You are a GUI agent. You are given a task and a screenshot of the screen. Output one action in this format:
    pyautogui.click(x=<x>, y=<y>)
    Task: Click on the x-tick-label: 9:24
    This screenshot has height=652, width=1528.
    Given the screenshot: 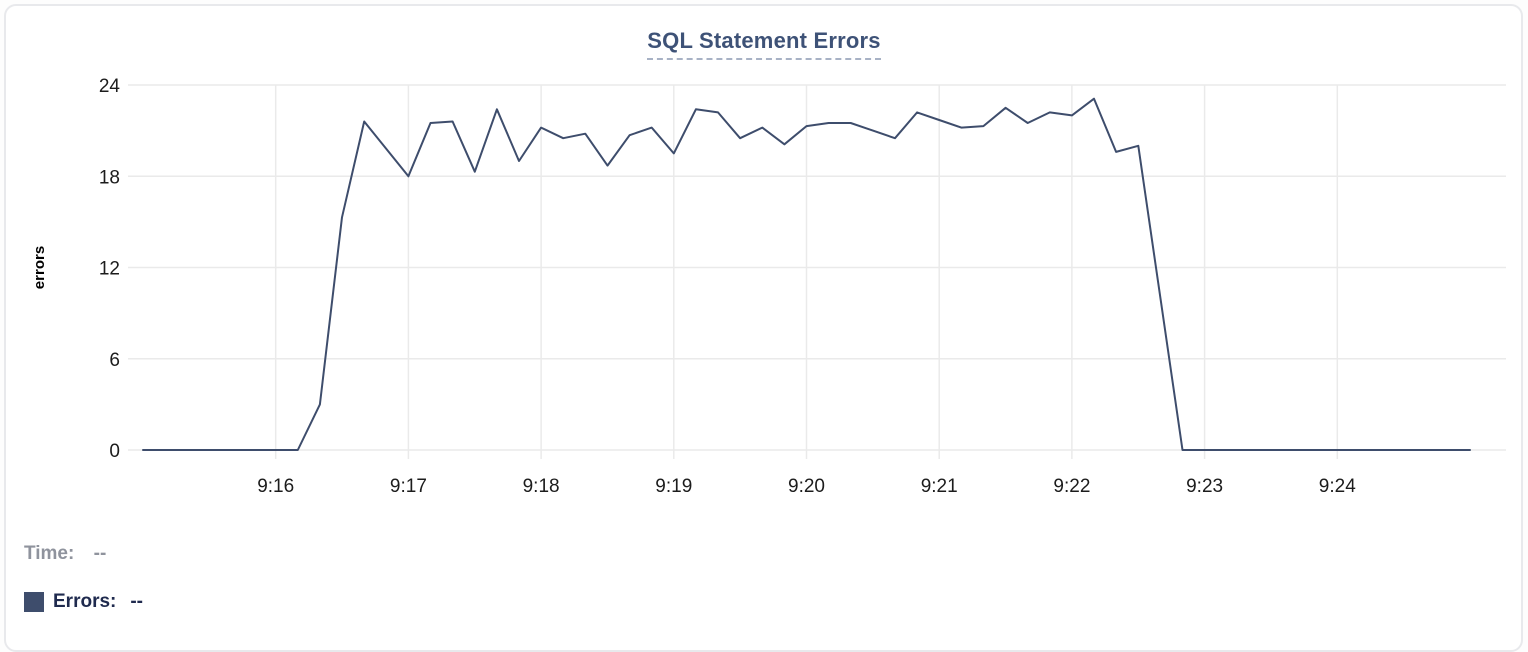 What is the action you would take?
    pyautogui.click(x=1337, y=486)
    